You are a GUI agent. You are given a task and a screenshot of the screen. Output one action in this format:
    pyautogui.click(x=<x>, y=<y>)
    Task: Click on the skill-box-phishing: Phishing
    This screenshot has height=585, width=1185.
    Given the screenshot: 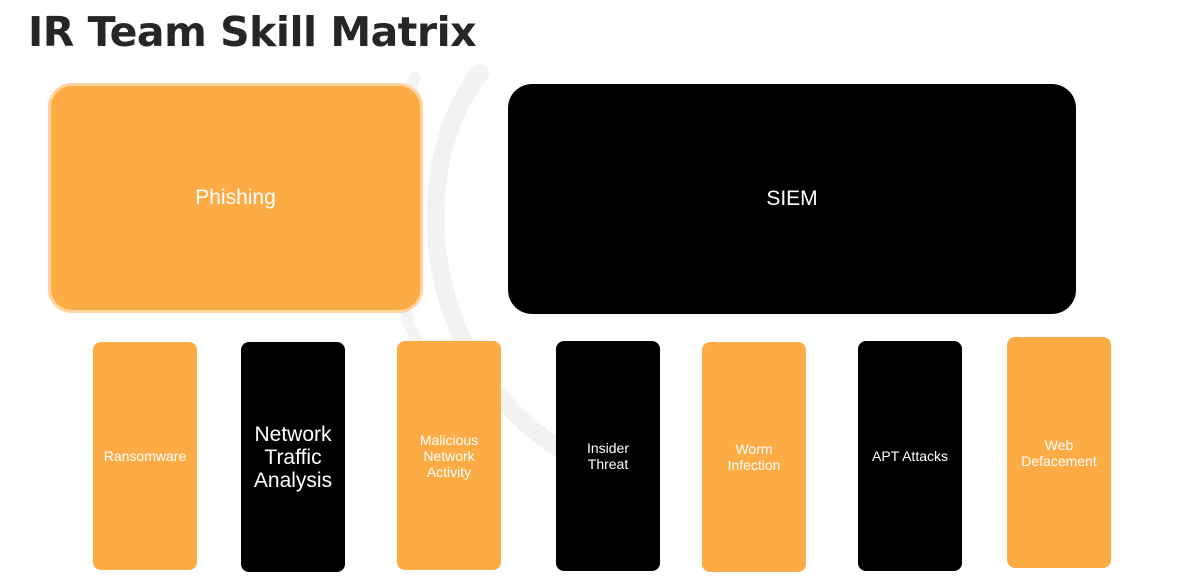 What is the action you would take?
    pyautogui.click(x=235, y=198)
    